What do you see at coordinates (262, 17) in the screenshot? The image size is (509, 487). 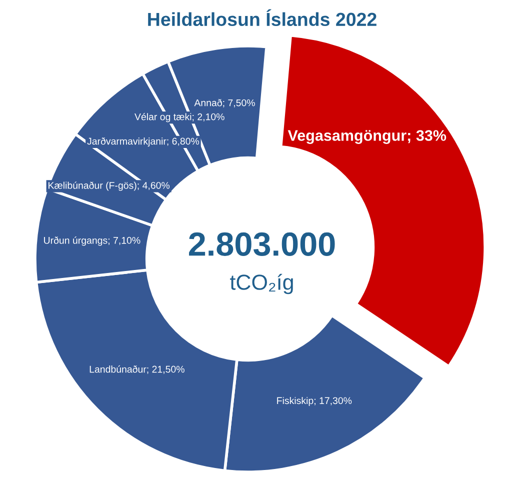 I see `chart-title: Heildarlosun Íslands 2022` at bounding box center [262, 17].